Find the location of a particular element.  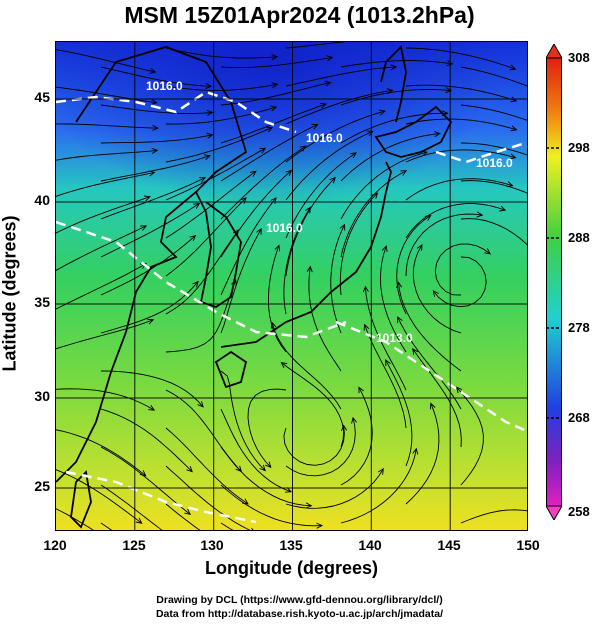

x-axis-label: Longitude (degrees) is located at coordinates (291, 568).